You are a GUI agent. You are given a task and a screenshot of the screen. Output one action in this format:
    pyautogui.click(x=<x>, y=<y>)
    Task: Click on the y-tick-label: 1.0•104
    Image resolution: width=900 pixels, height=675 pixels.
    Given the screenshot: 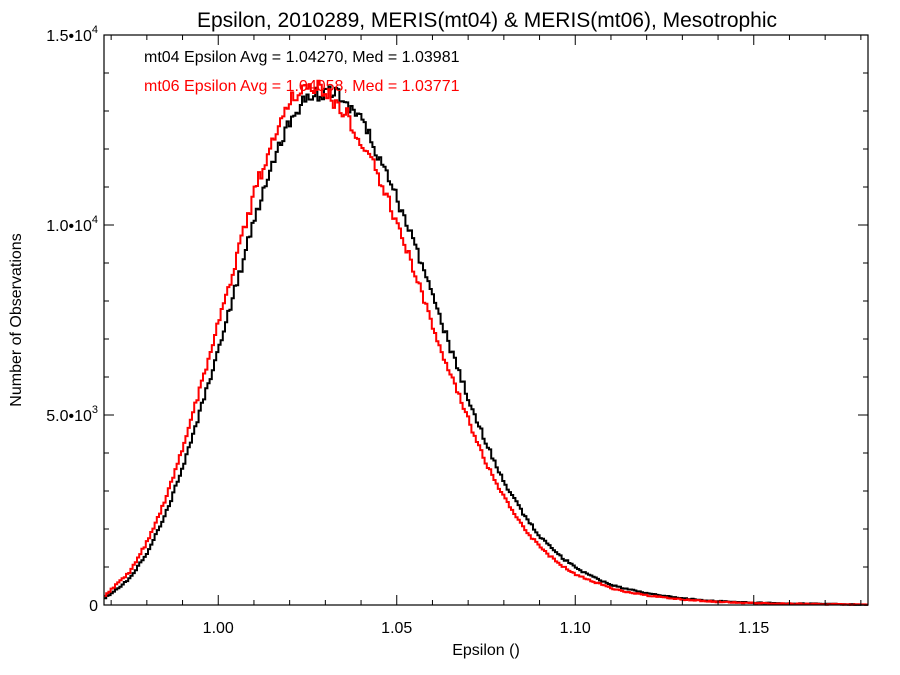 What is the action you would take?
    pyautogui.click(x=72, y=224)
    